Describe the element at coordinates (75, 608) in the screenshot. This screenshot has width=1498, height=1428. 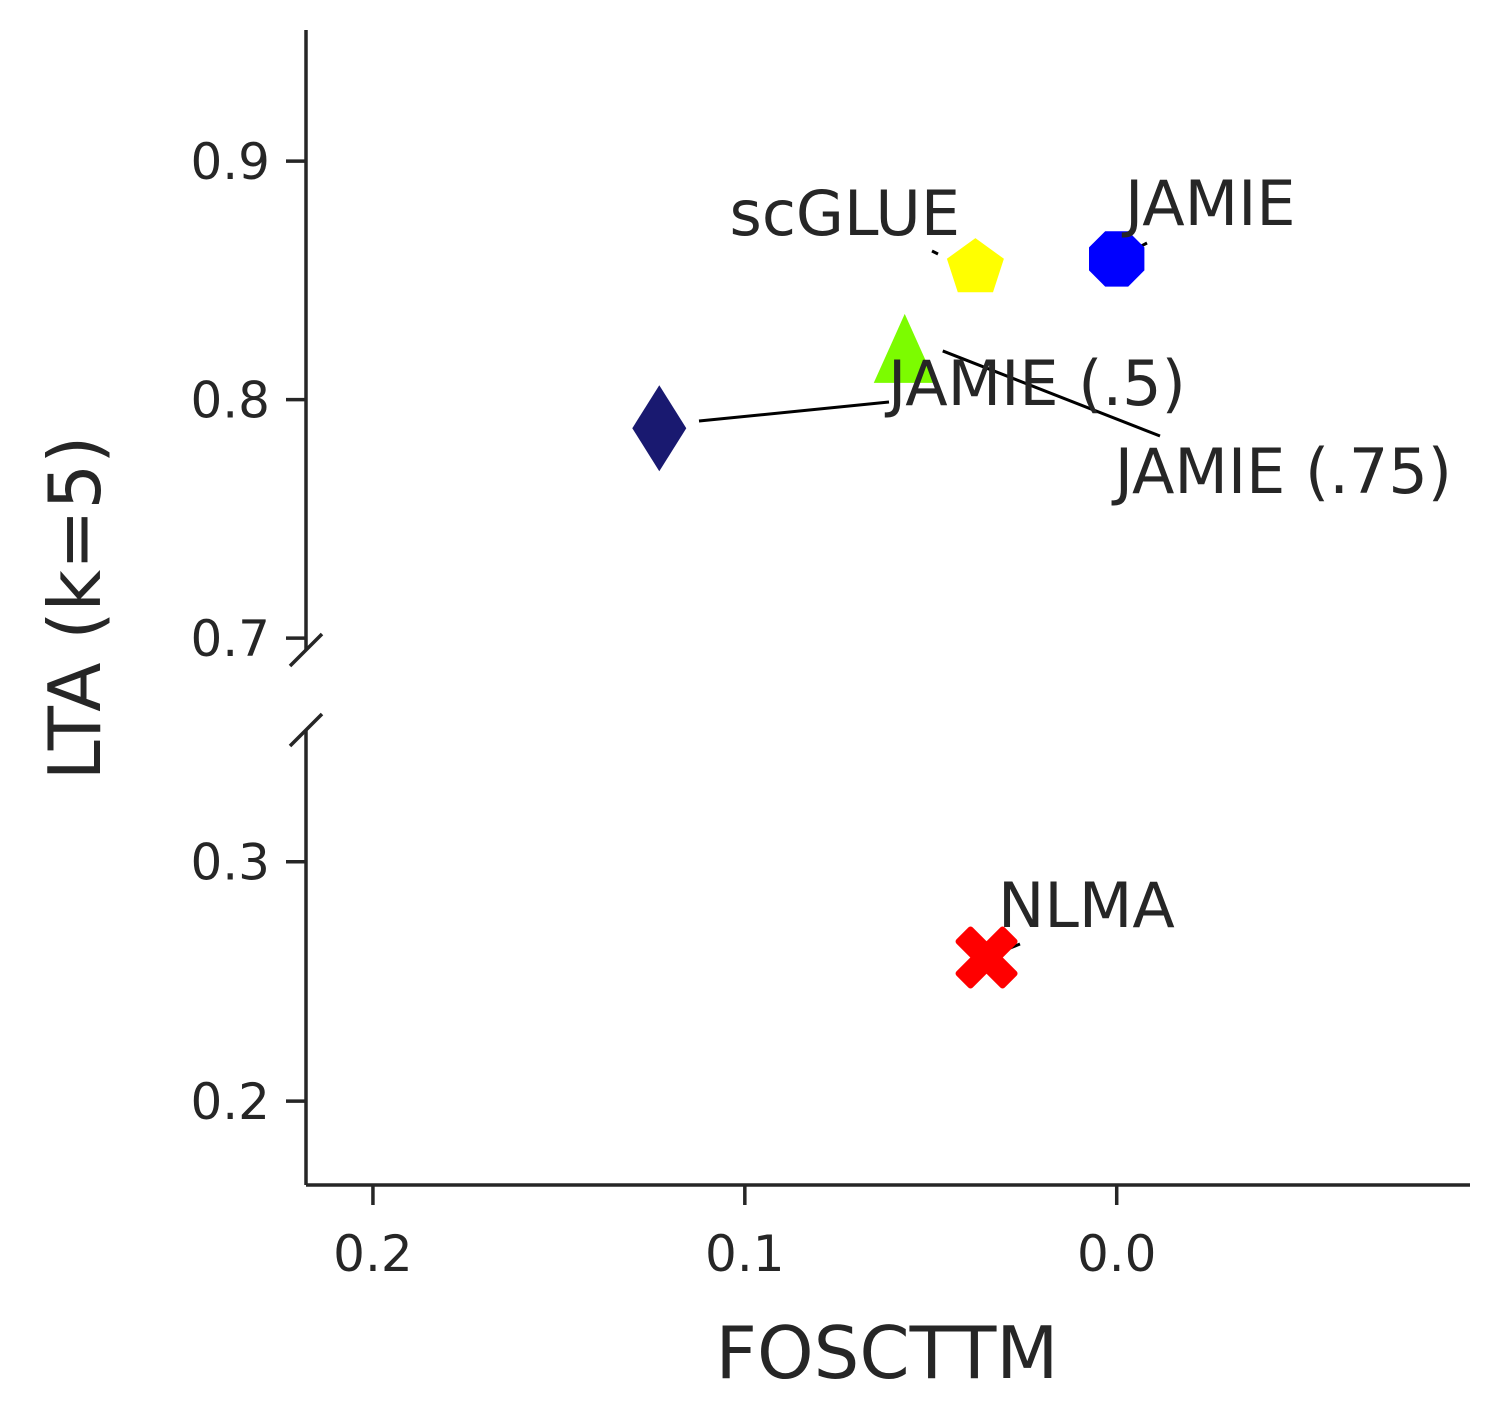
I see `y-axis-title: LTA (k=5)` at that location.